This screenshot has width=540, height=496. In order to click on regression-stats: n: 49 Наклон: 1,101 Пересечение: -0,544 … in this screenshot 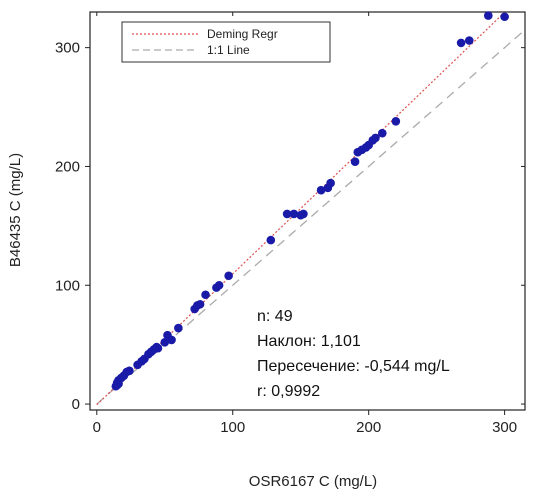, I will do `click(353, 354)`.